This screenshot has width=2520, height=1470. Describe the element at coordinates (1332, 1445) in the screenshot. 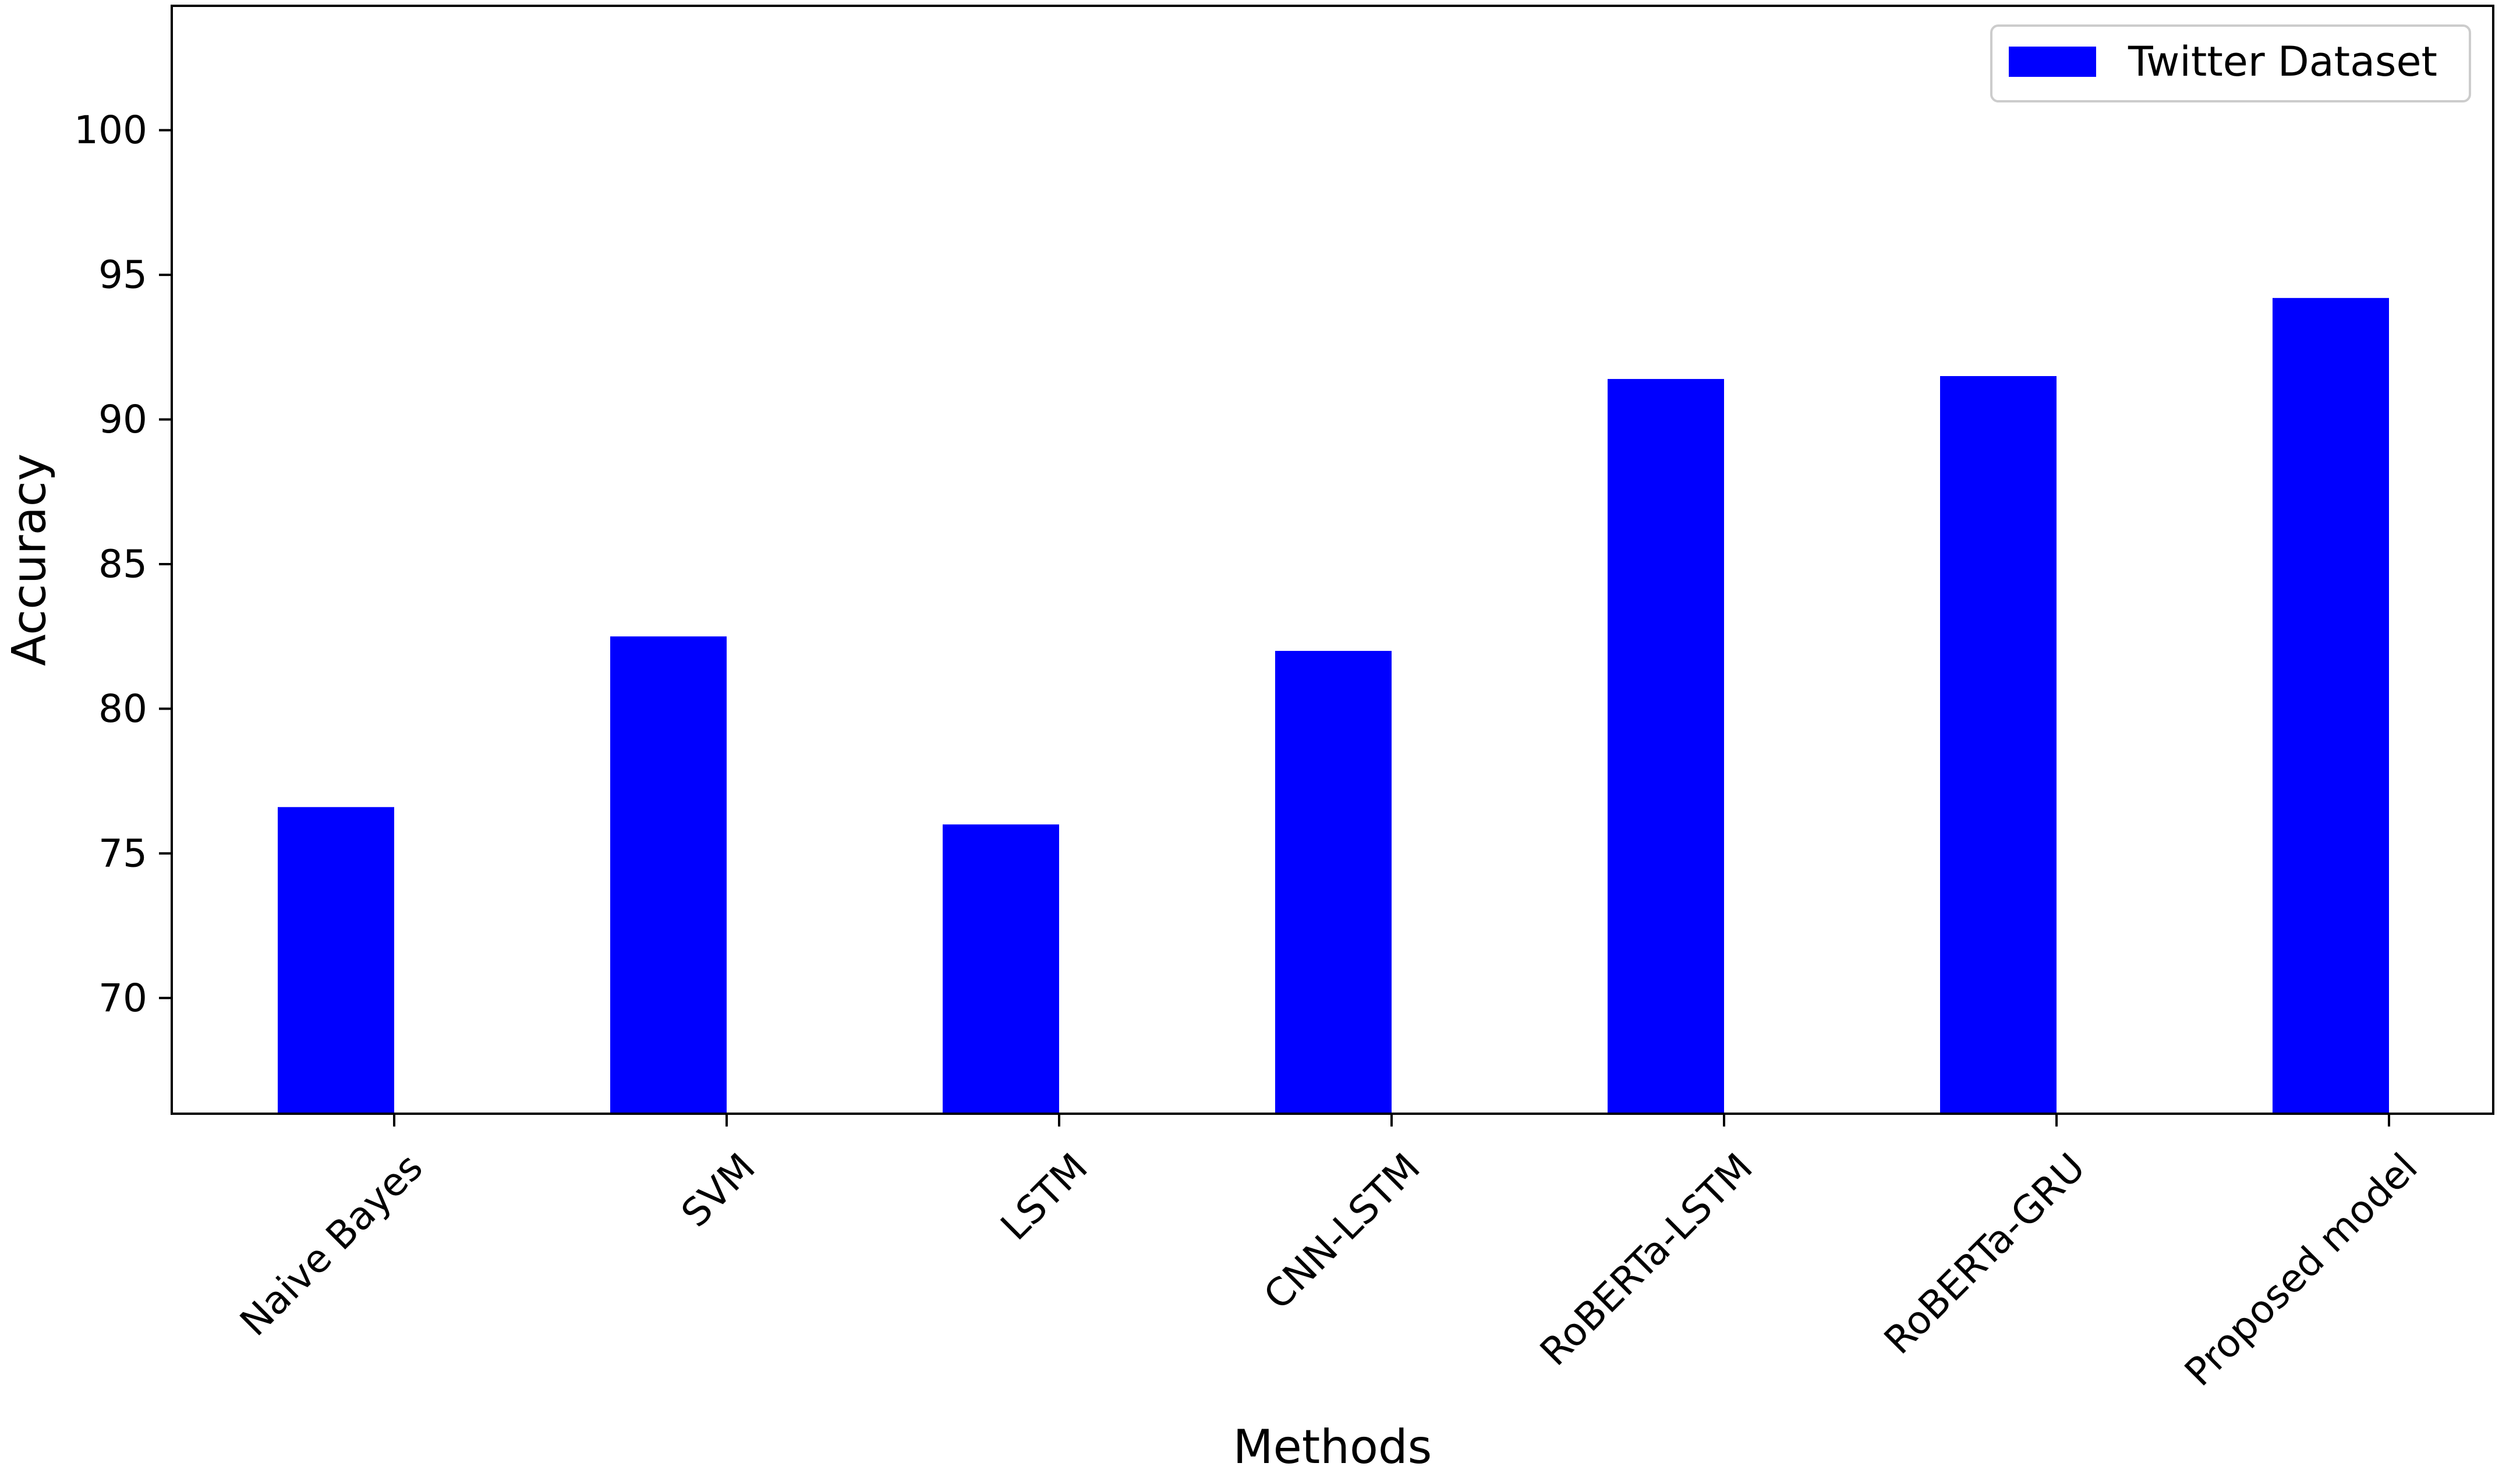

I see `x-axis-title: Methods` at that location.